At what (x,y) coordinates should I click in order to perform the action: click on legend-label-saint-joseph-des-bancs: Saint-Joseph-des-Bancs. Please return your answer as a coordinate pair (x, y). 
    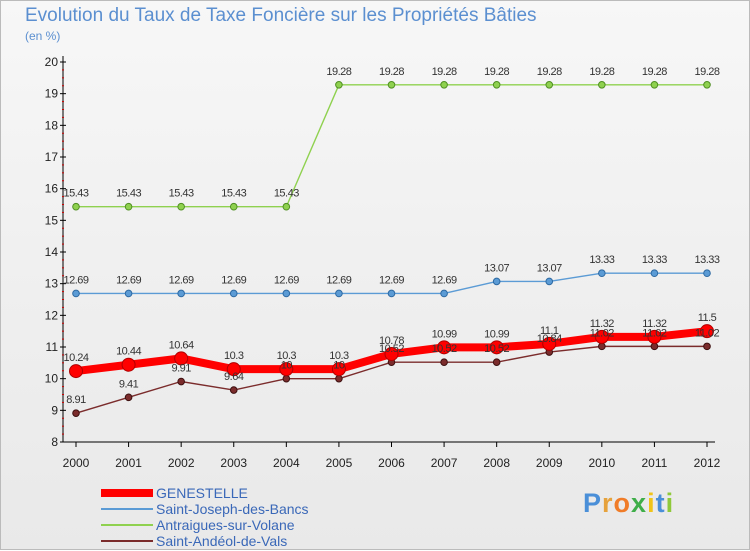
    Looking at the image, I should click on (232, 509).